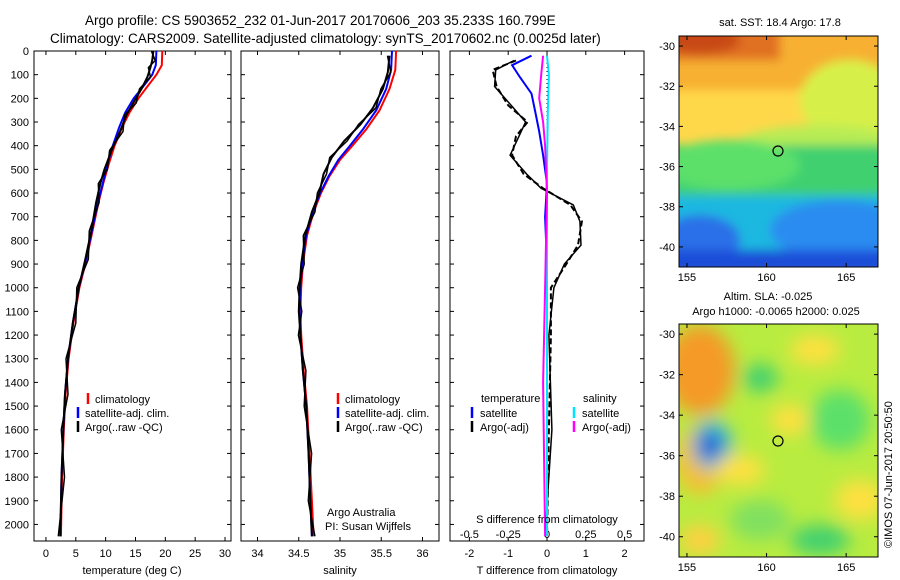  Describe the element at coordinates (257, 554) in the screenshot. I see `x-tick-label: 34` at that location.